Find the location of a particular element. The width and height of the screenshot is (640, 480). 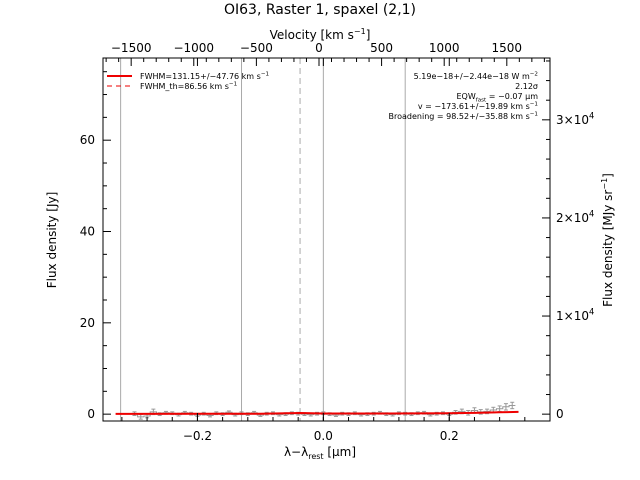

annotation-line: Broadening = 98.52+/−35.88 km s−1 is located at coordinates (464, 116).